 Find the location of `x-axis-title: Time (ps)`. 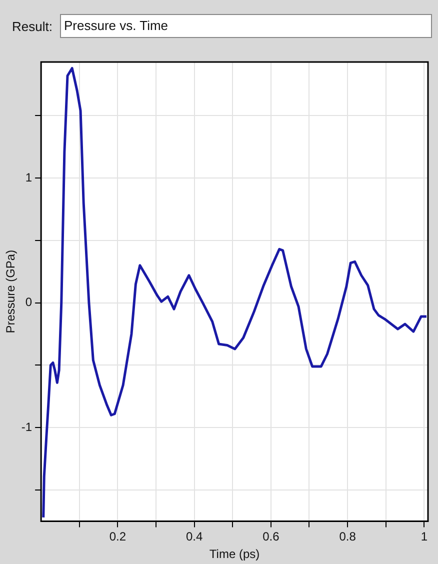

x-axis-title: Time (ps) is located at coordinates (234, 554).